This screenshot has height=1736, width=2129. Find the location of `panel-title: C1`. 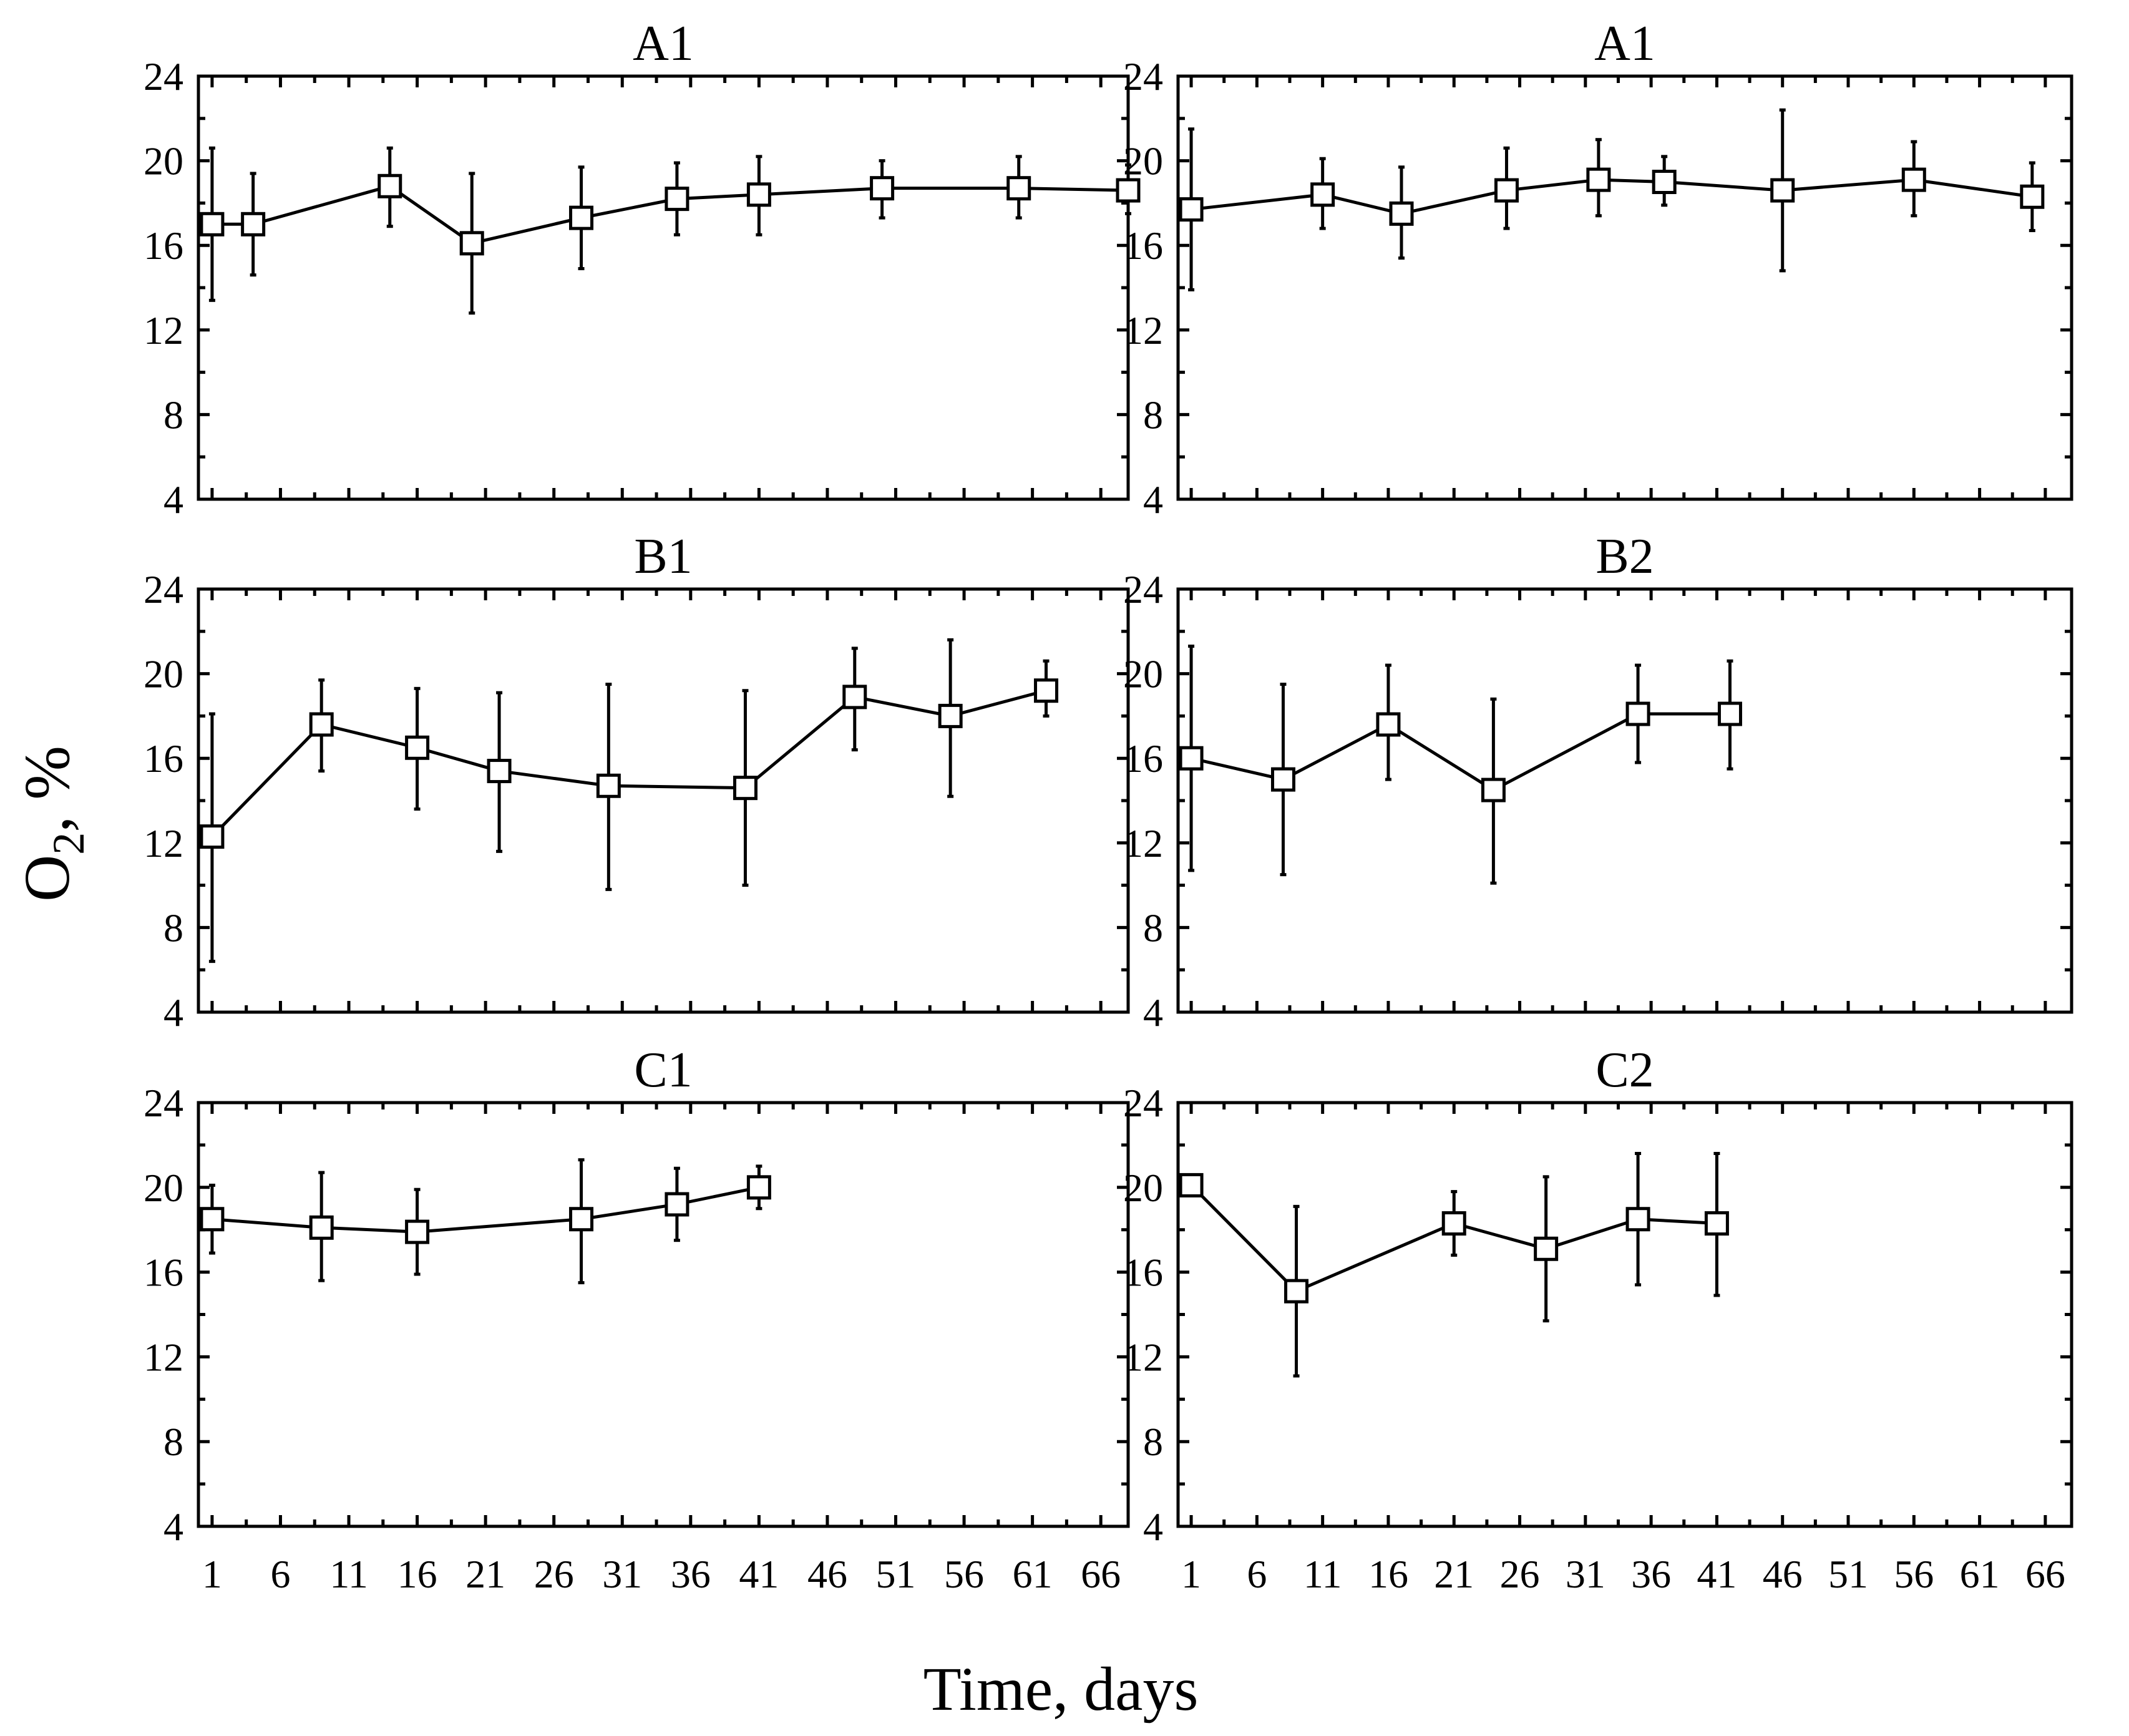

panel-title: C1 is located at coordinates (663, 1070).